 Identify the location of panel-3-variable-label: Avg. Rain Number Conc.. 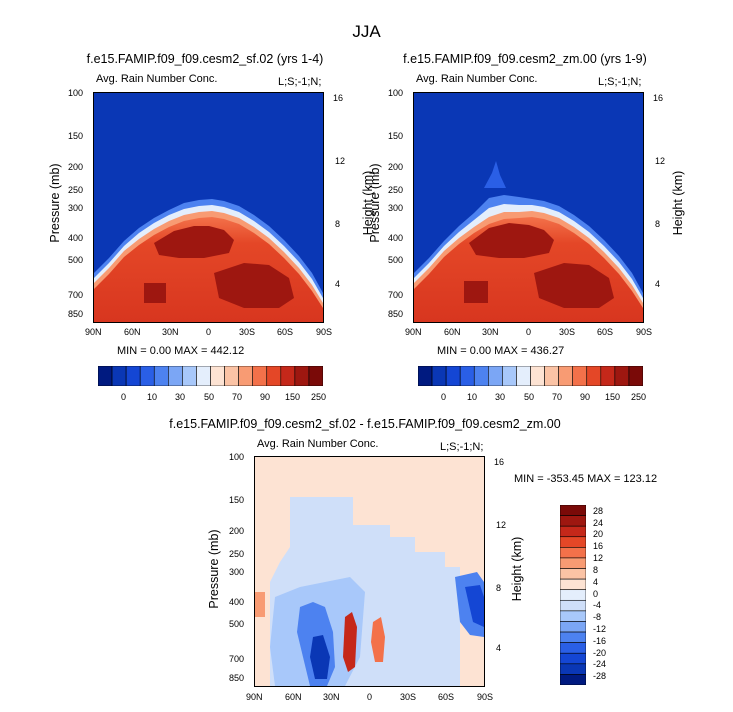
(318, 444).